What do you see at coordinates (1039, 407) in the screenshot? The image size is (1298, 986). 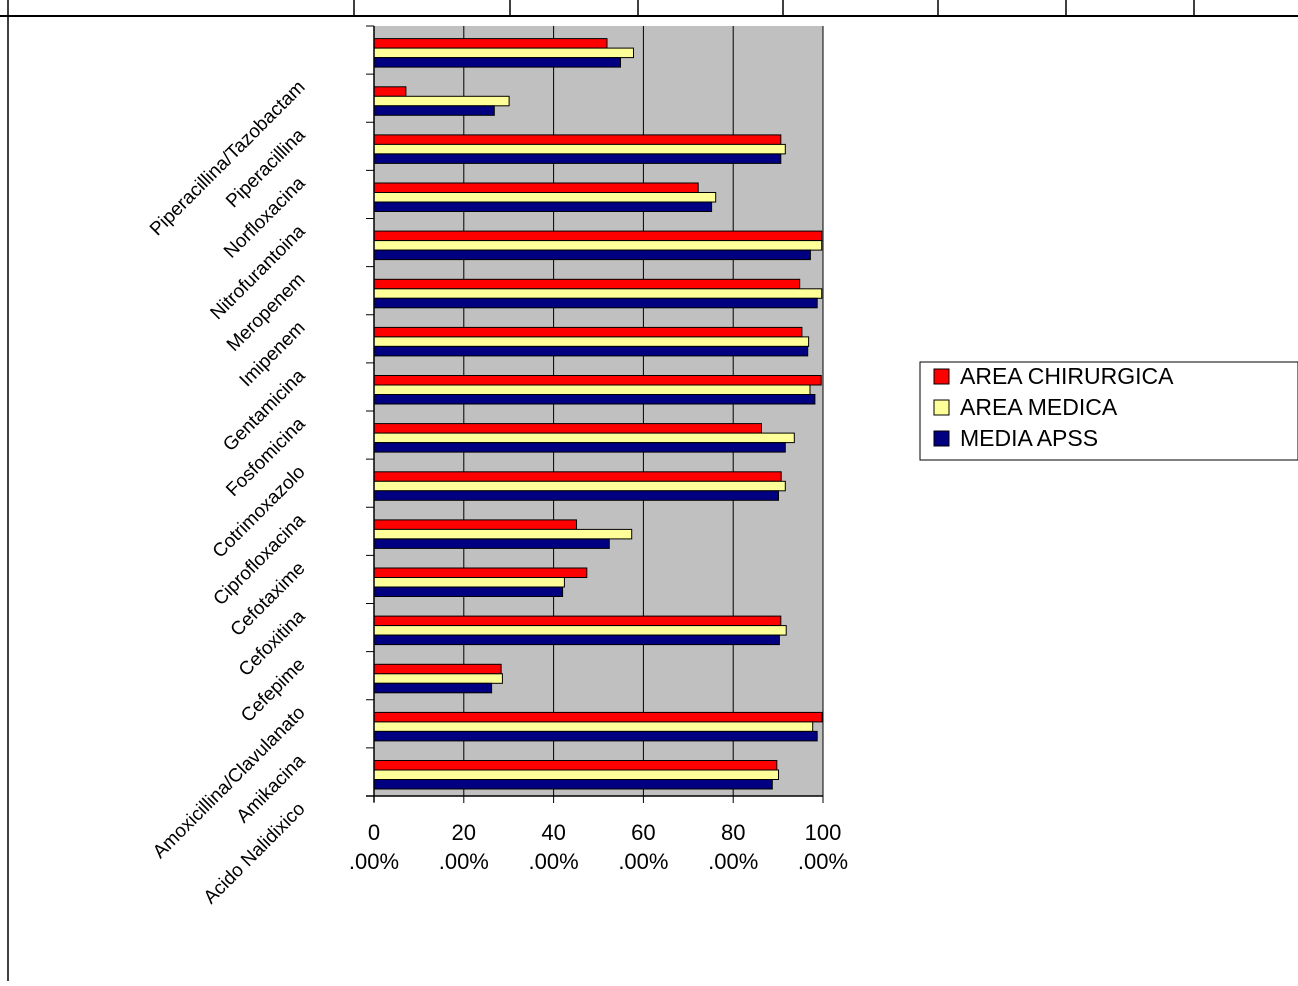 I see `legend-label: AREA MEDICA` at bounding box center [1039, 407].